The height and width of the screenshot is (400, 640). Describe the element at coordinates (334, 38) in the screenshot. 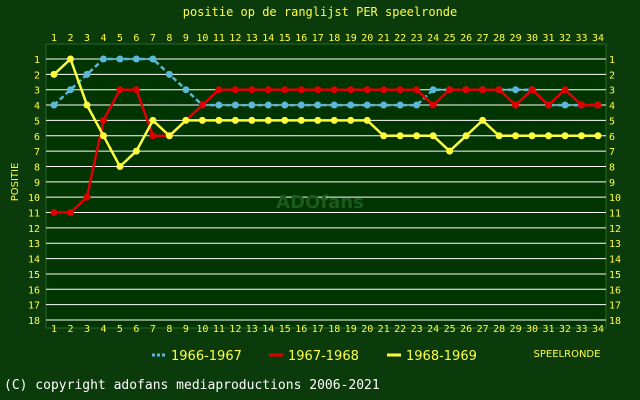

I see `x-tick-top-18: 18` at that location.